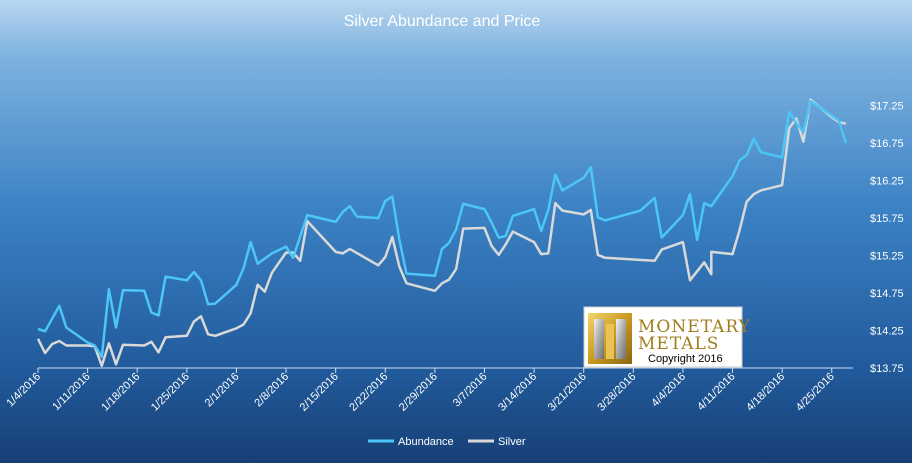  I want to click on chart-title: Silver Abundance and Price, so click(442, 21).